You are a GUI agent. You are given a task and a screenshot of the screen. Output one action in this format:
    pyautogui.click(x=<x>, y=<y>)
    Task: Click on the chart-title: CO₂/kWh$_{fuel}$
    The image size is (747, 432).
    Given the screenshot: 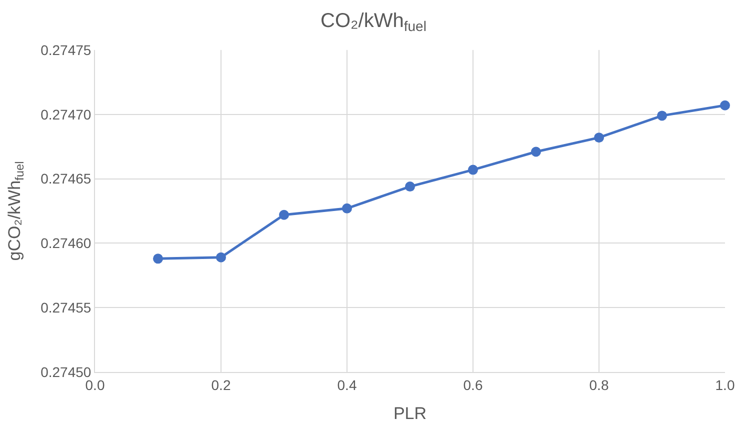 What is the action you would take?
    pyautogui.click(x=373, y=22)
    